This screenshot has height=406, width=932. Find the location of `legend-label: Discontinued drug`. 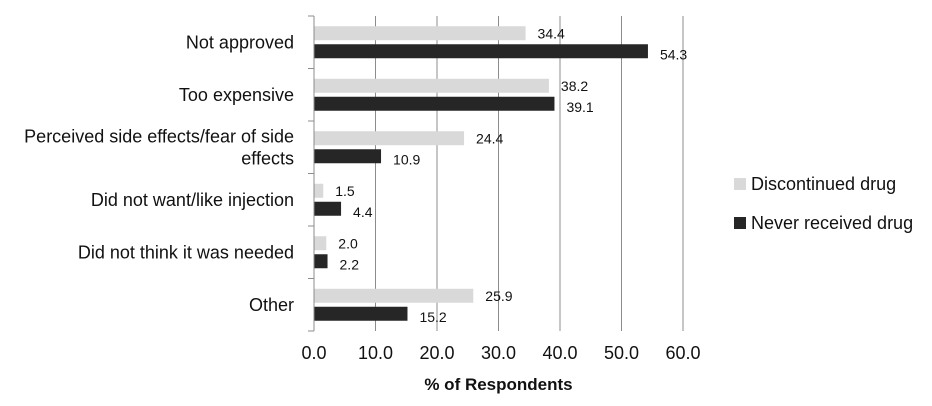

legend-label: Discontinued drug is located at coordinates (823, 184).